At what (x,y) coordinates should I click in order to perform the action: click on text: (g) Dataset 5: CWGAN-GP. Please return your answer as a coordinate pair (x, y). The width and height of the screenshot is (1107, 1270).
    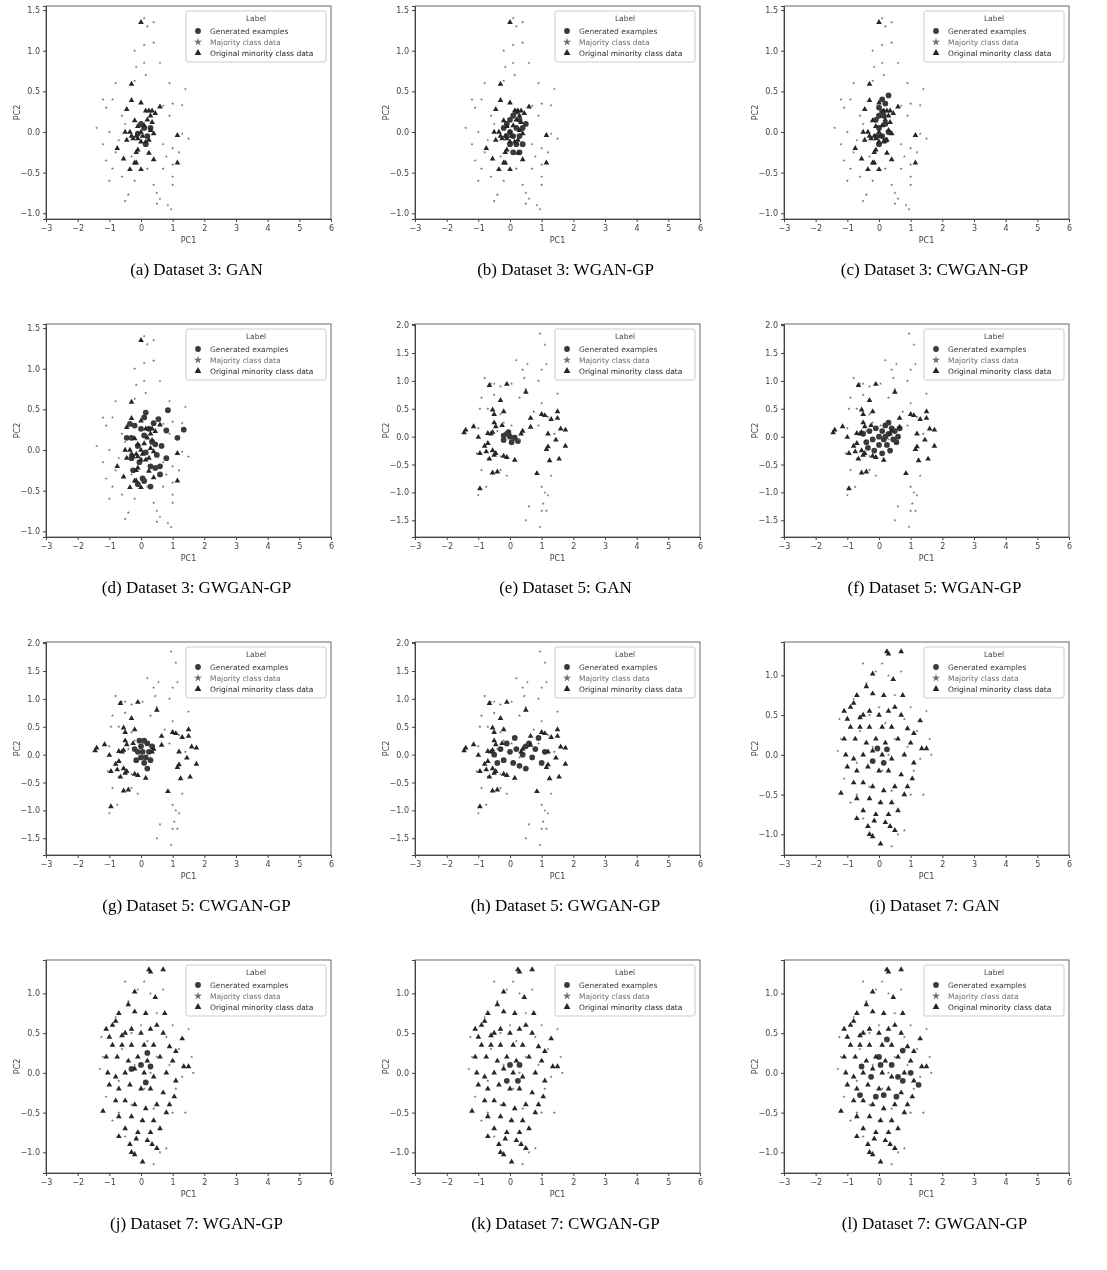
    Looking at the image, I should click on (196, 905).